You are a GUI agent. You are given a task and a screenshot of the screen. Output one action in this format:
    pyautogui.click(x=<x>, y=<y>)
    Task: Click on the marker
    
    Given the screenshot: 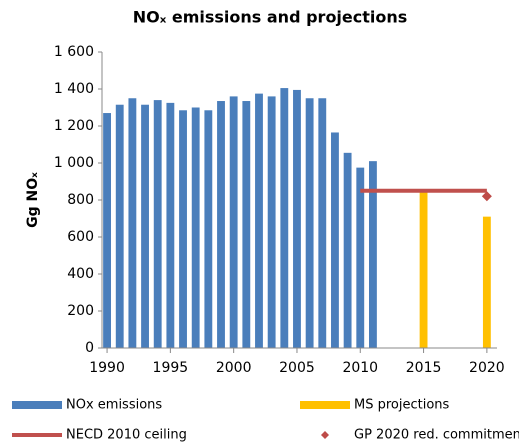 What is the action you would take?
    pyautogui.click(x=486, y=196)
    